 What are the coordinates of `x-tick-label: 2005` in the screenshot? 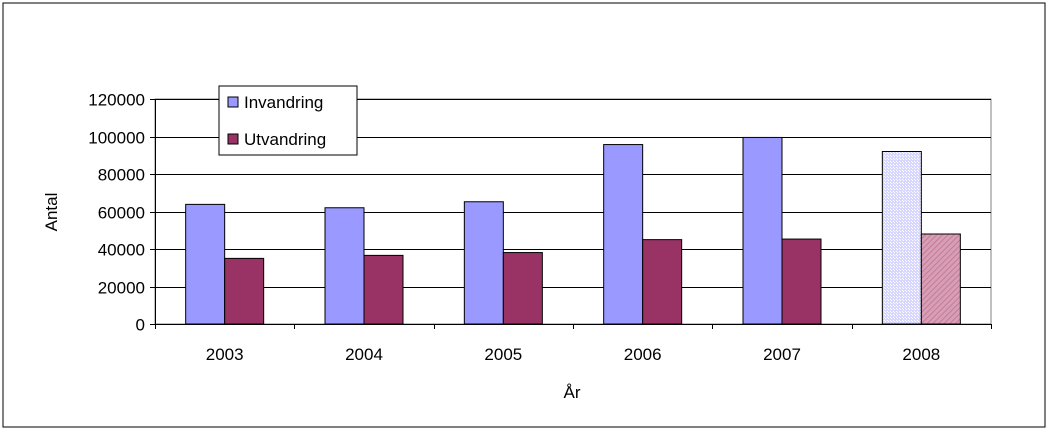 It's located at (503, 354).